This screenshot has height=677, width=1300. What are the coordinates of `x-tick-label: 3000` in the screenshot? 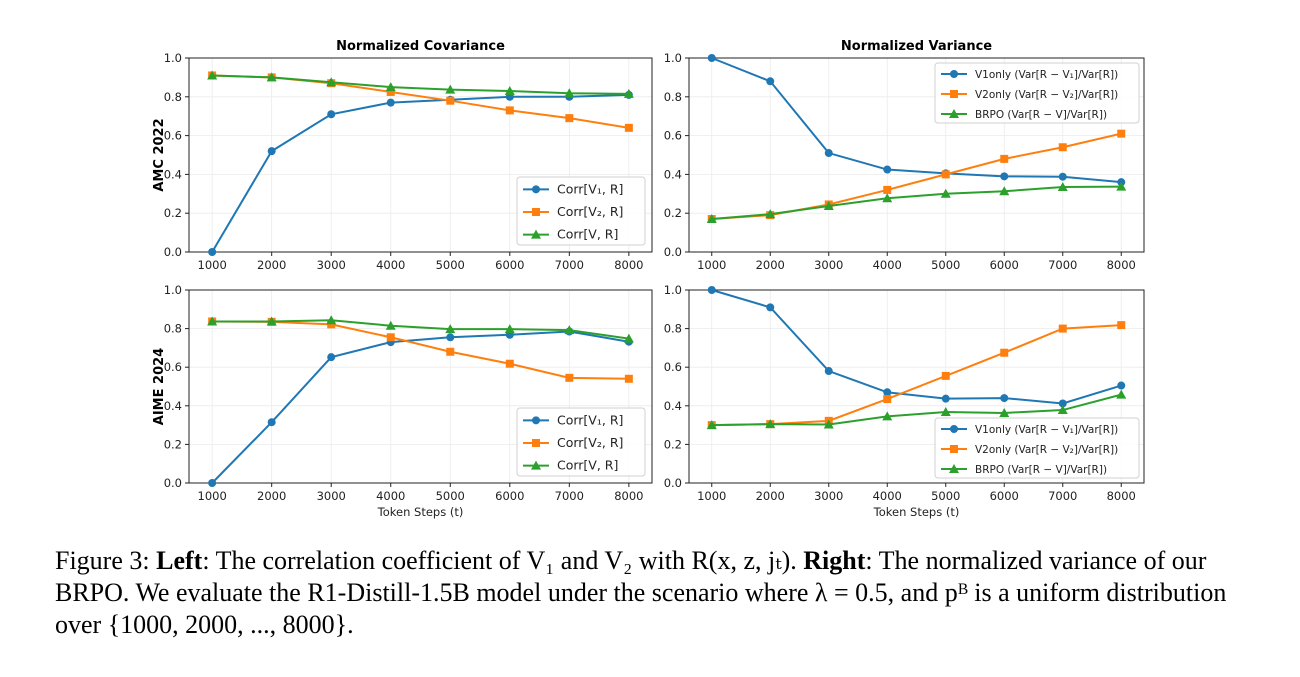 It's located at (828, 496).